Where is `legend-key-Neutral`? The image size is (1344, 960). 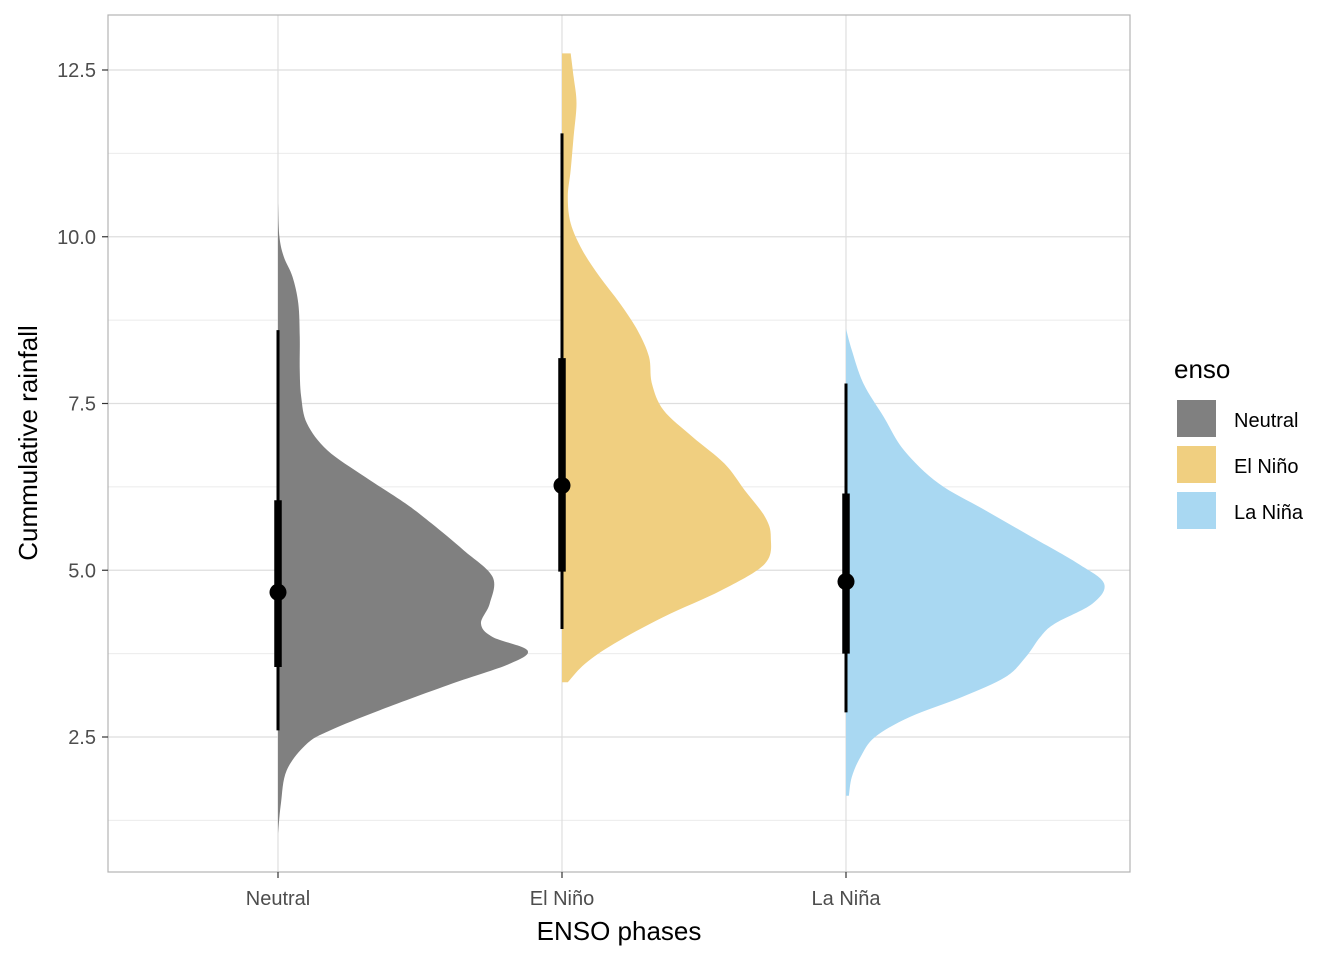
legend-key-Neutral is located at coordinates (1196, 418).